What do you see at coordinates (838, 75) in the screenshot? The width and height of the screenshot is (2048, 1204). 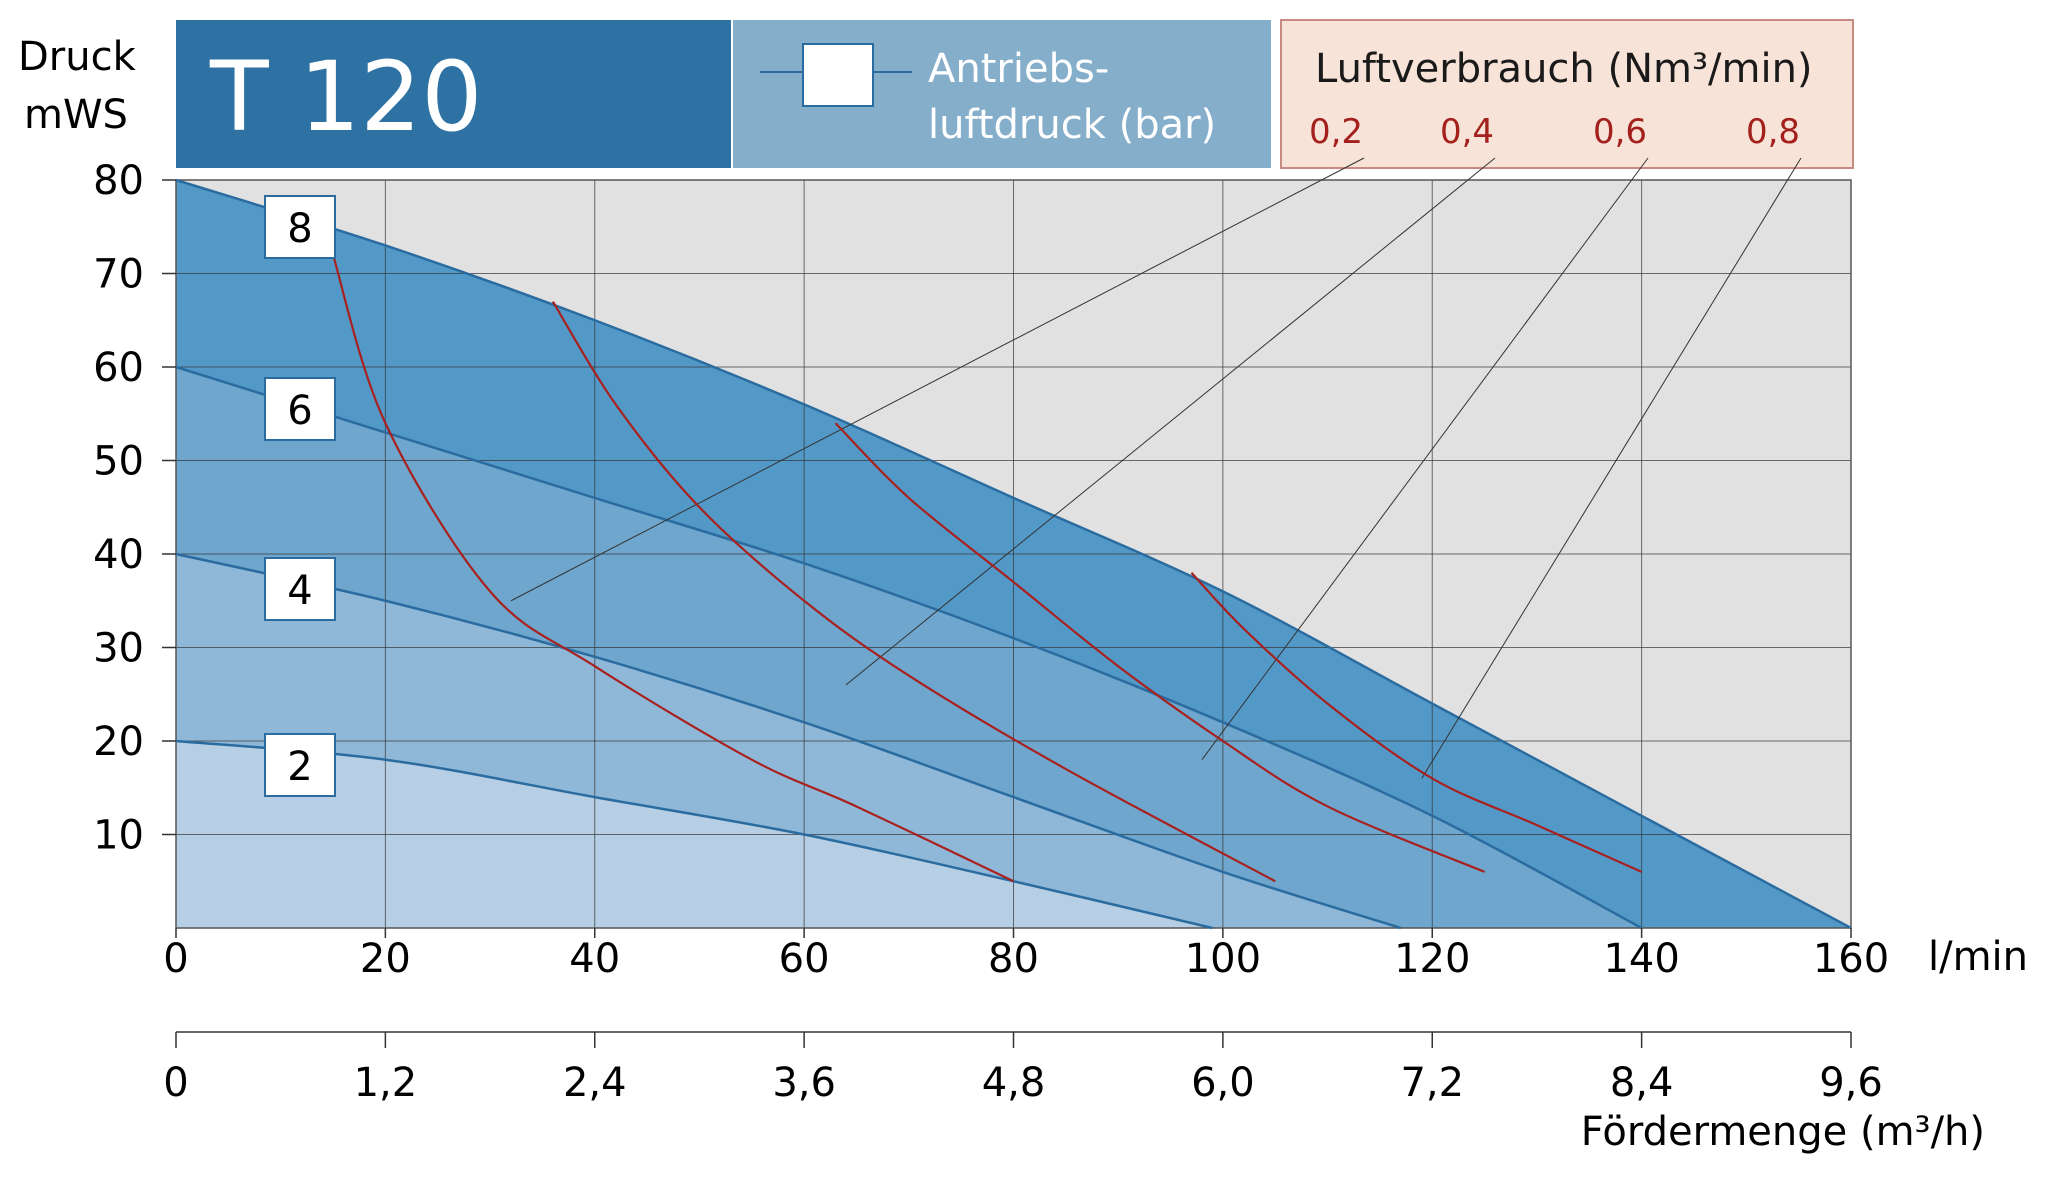 I see `legend-box-sample` at bounding box center [838, 75].